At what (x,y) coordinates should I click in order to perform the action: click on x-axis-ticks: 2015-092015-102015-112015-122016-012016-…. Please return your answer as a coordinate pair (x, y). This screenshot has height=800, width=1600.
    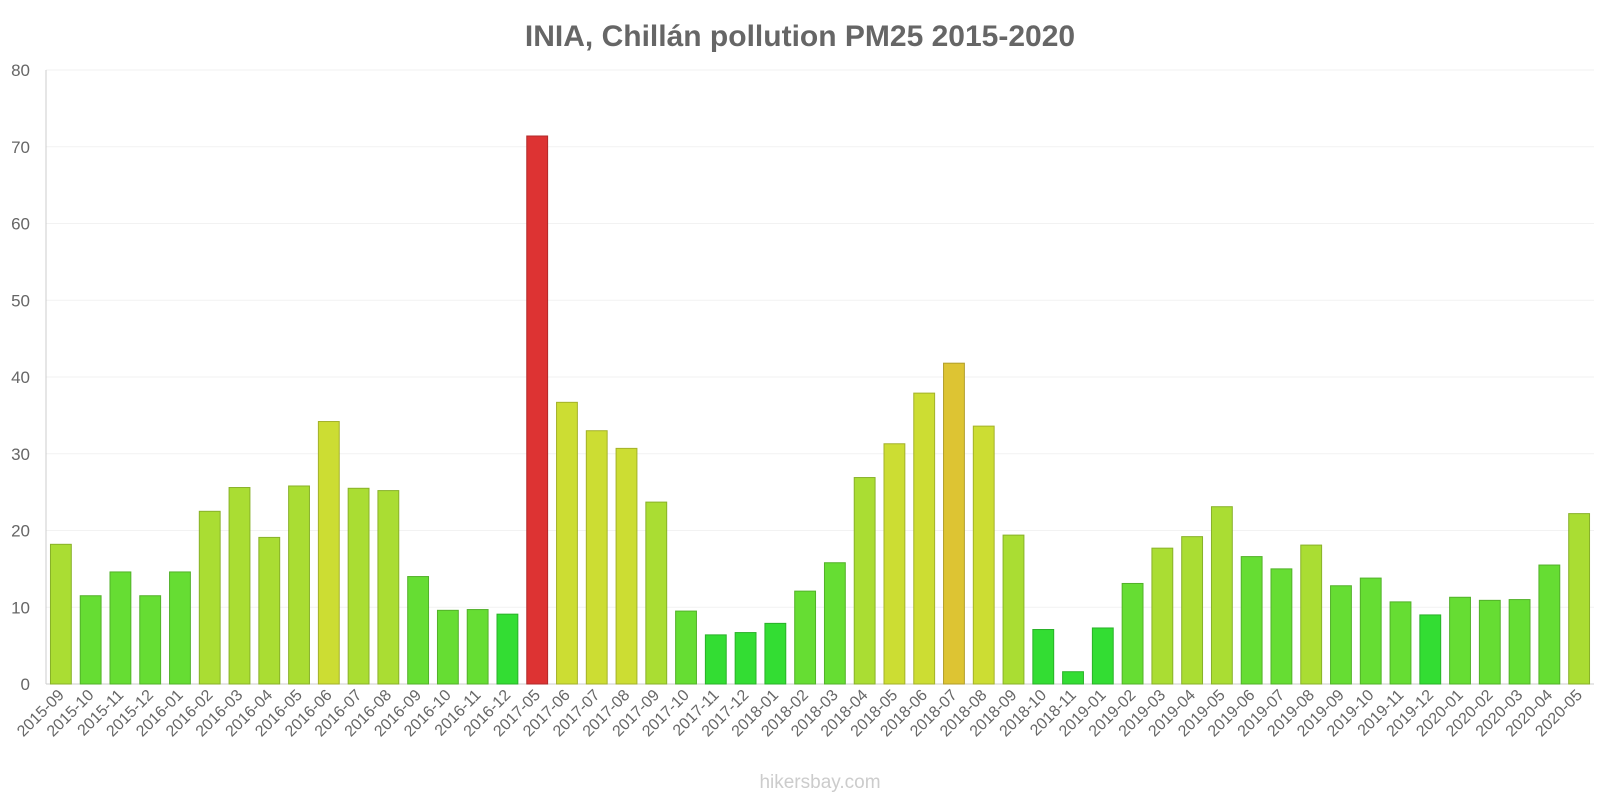
    Looking at the image, I should click on (800, 714).